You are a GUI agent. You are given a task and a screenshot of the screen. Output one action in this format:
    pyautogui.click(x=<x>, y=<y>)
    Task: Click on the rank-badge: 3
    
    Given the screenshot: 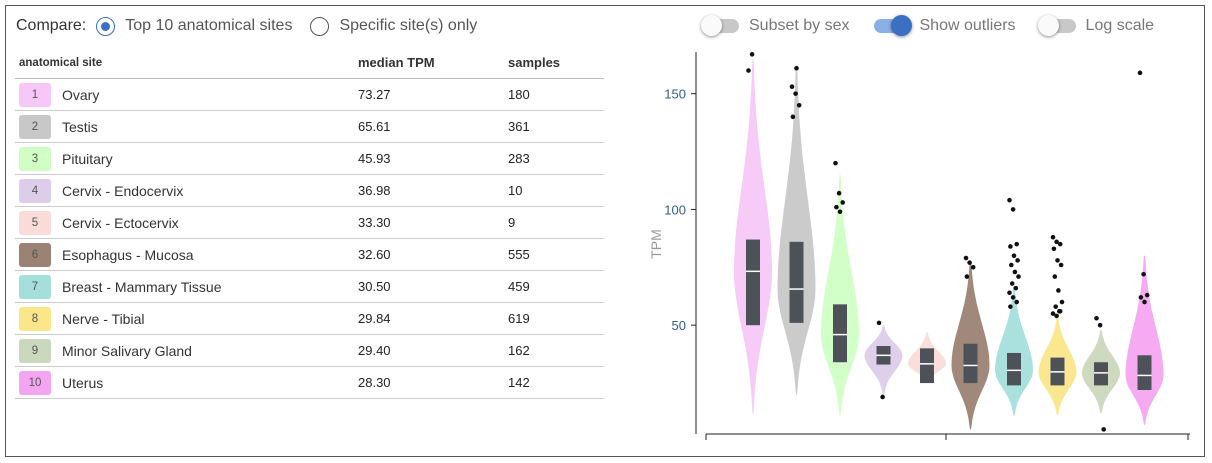 What is the action you would take?
    pyautogui.click(x=35, y=158)
    